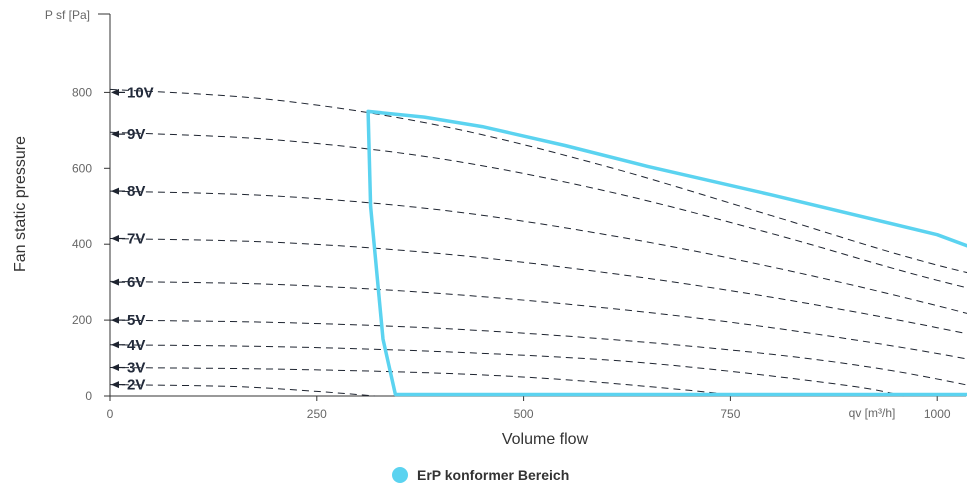 This screenshot has height=487, width=967. I want to click on legend: ErP konformer Bereich, so click(480, 475).